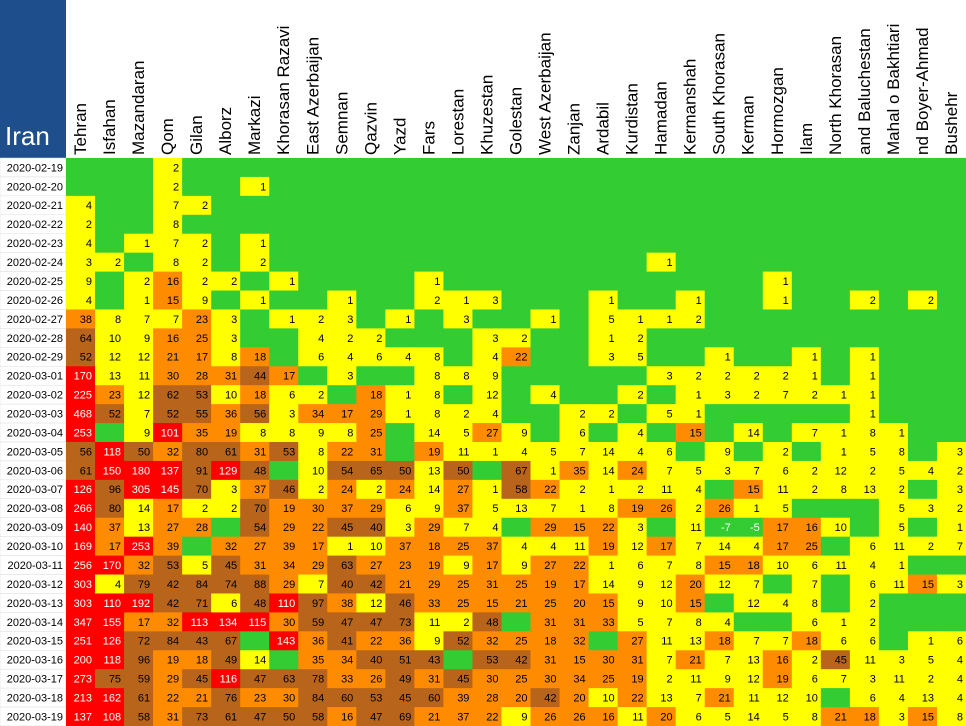 This screenshot has width=966, height=726. Describe the element at coordinates (35, 661) in the screenshot. I see `row-label: 2020-03-16` at that location.